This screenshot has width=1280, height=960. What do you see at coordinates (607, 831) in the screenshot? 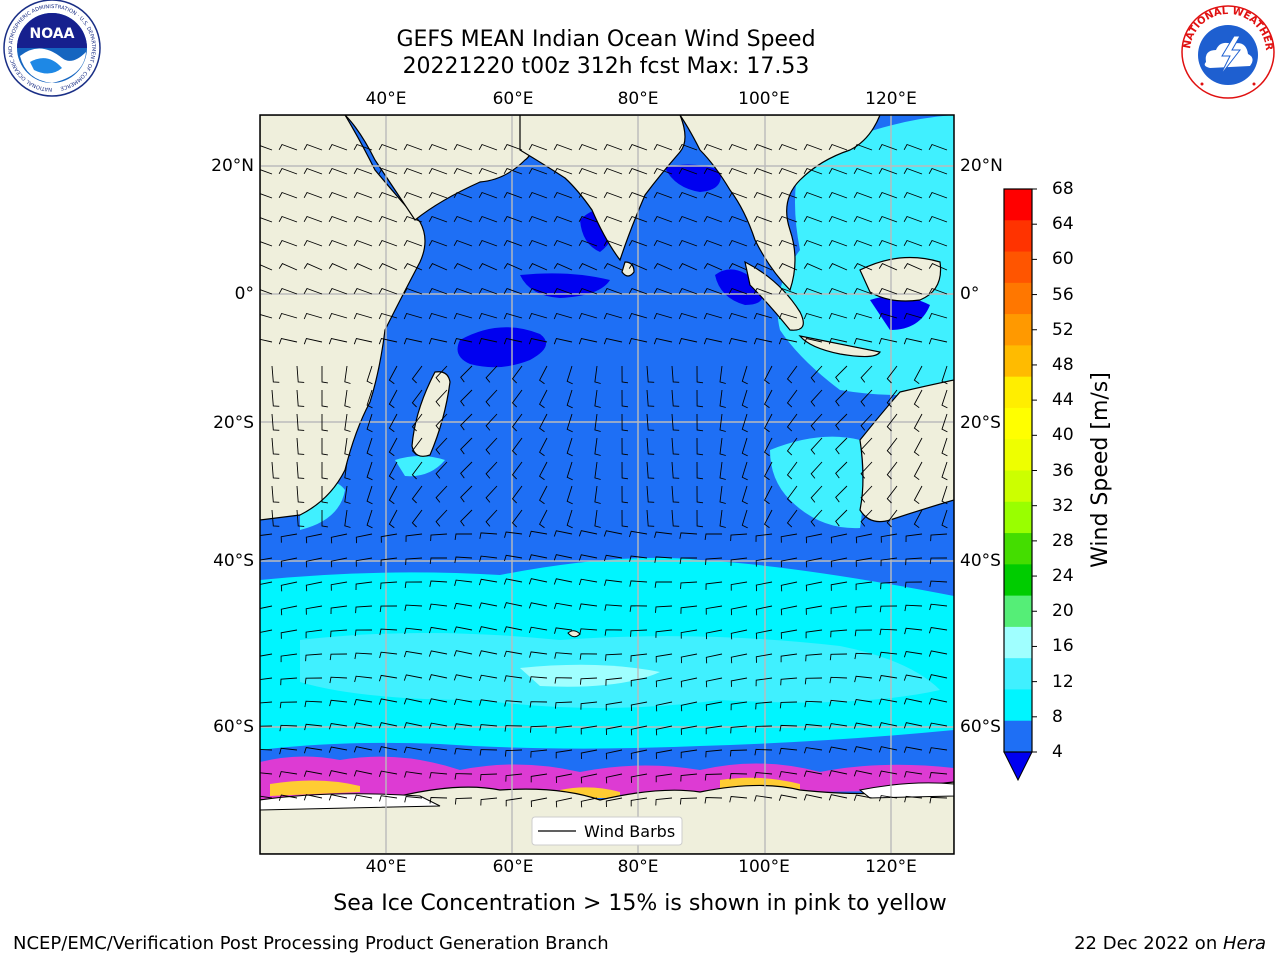
I see `wind-barbs-legend: Wind Barbs` at bounding box center [607, 831].